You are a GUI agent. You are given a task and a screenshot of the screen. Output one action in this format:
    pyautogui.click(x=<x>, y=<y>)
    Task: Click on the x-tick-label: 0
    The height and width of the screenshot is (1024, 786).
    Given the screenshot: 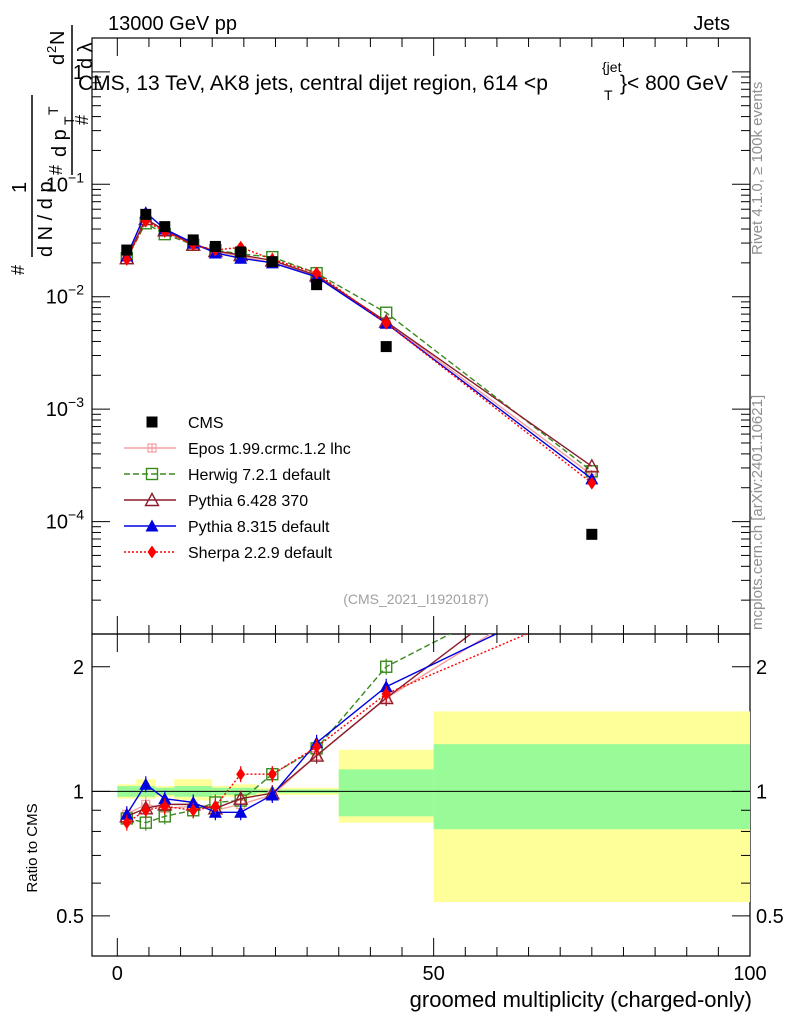 What is the action you would take?
    pyautogui.click(x=117, y=974)
    